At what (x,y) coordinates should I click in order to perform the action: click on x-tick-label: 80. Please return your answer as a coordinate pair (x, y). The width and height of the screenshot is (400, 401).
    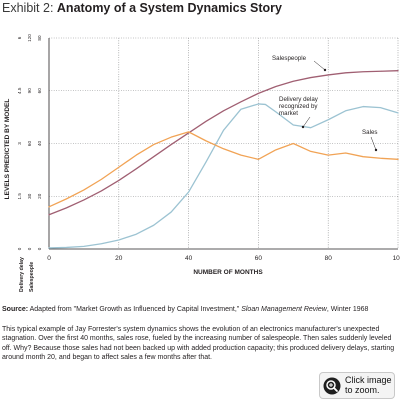
    Looking at the image, I should click on (329, 258).